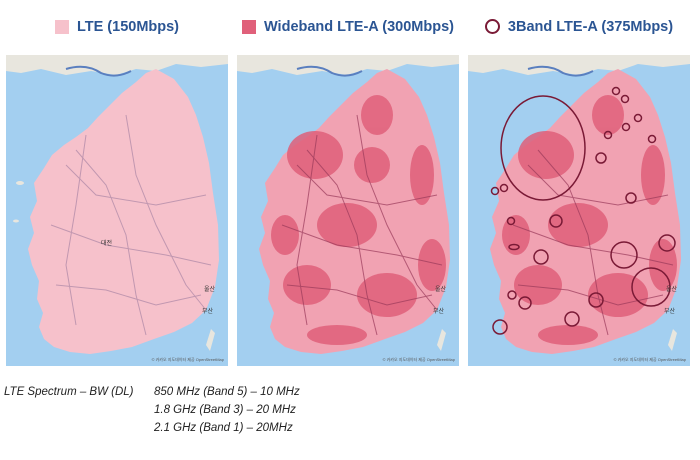 The width and height of the screenshot is (700, 460). I want to click on spectrum-row-band3: 1.8 GHz (Band 3) – 20 MHz, so click(225, 410).